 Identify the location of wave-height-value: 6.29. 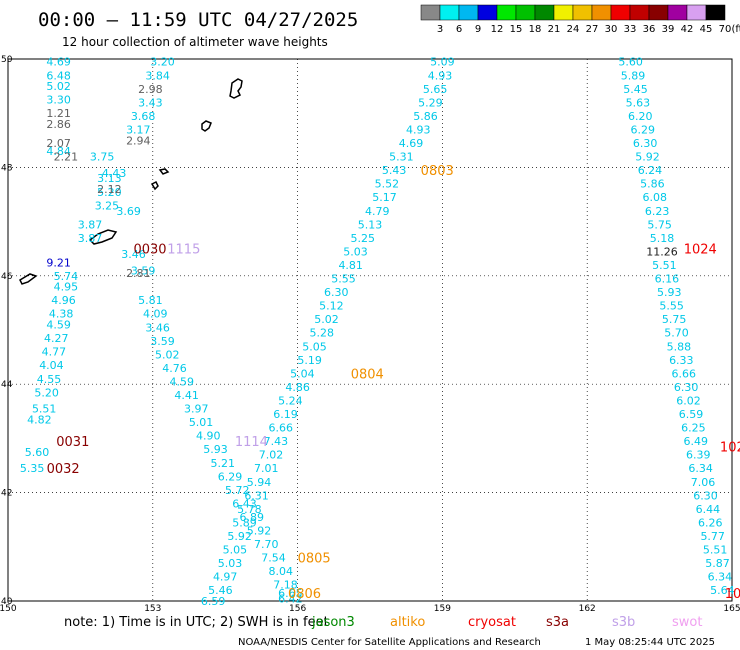
(642, 129).